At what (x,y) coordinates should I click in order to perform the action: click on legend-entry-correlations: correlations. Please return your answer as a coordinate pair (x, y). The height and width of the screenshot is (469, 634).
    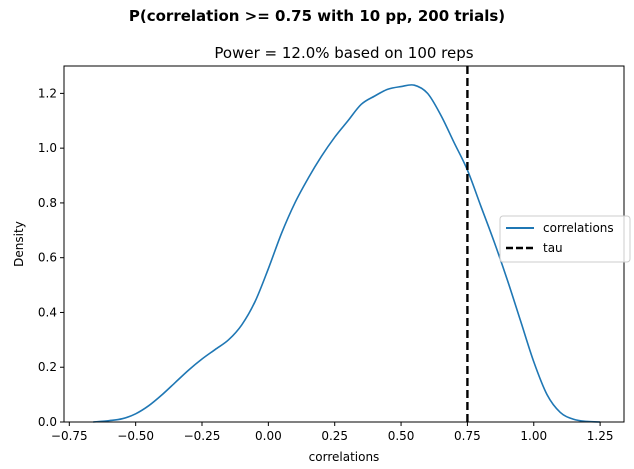
    Looking at the image, I should click on (578, 228).